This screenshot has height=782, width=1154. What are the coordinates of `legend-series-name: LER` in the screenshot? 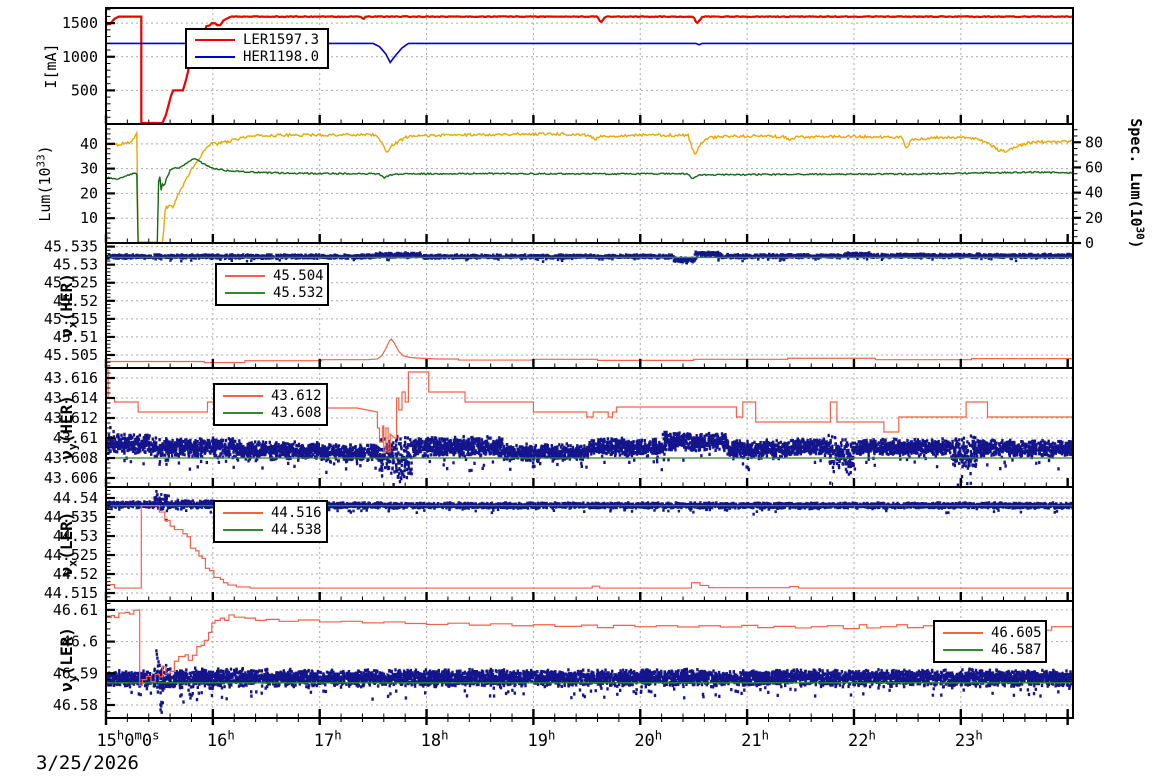 It's located at (256, 40).